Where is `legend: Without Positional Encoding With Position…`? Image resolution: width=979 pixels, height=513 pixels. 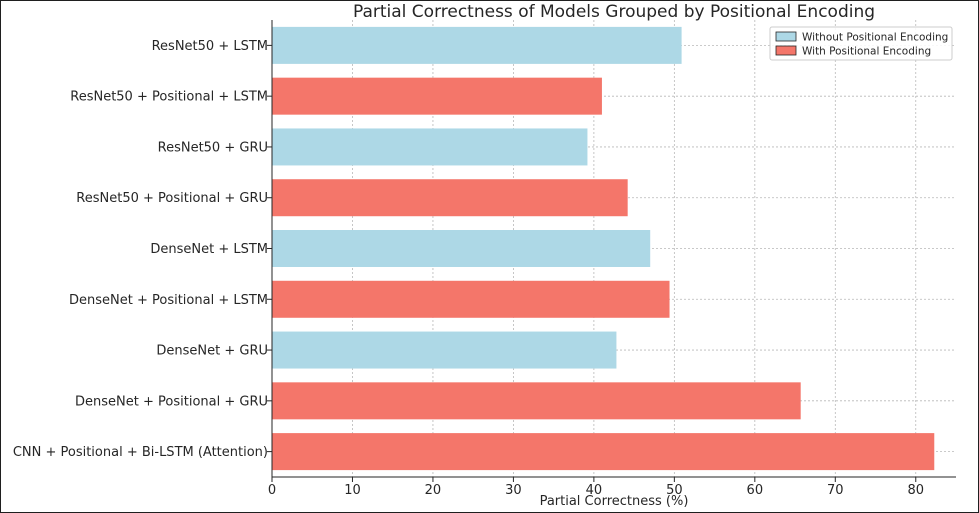
legend: Without Positional Encoding With Position… is located at coordinates (861, 43).